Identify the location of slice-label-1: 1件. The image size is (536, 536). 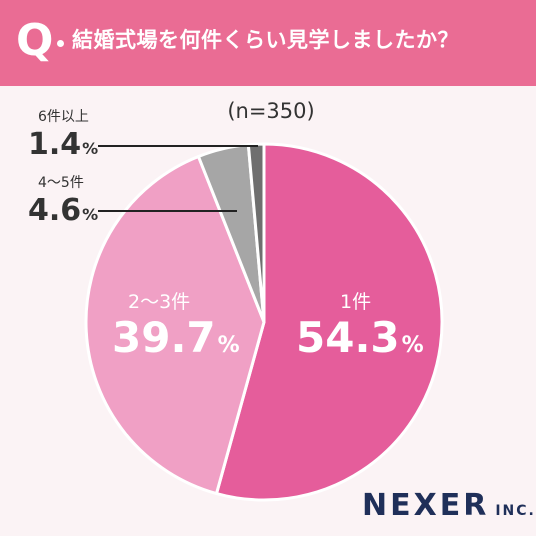
(356, 302).